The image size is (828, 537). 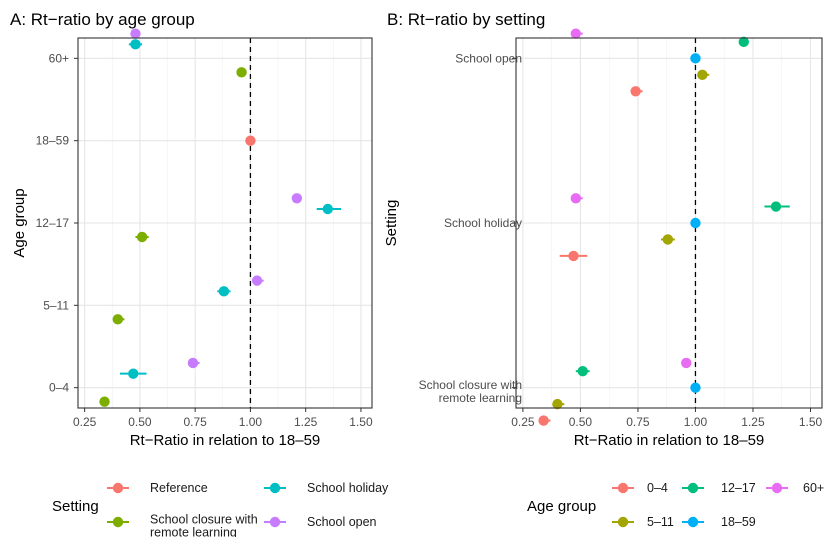 I want to click on panel-a-legend-title: Setting, so click(x=75, y=506).